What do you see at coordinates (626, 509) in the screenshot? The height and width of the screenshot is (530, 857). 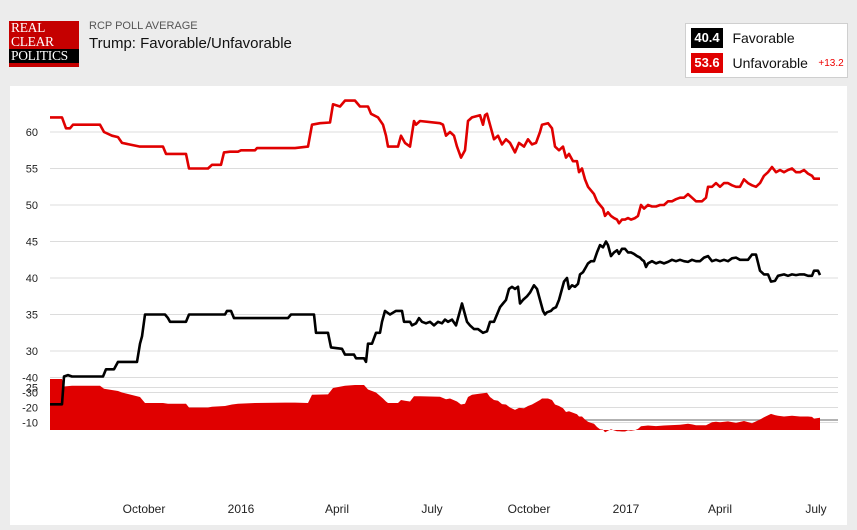 I see `x-tick-label-5: 2017` at bounding box center [626, 509].